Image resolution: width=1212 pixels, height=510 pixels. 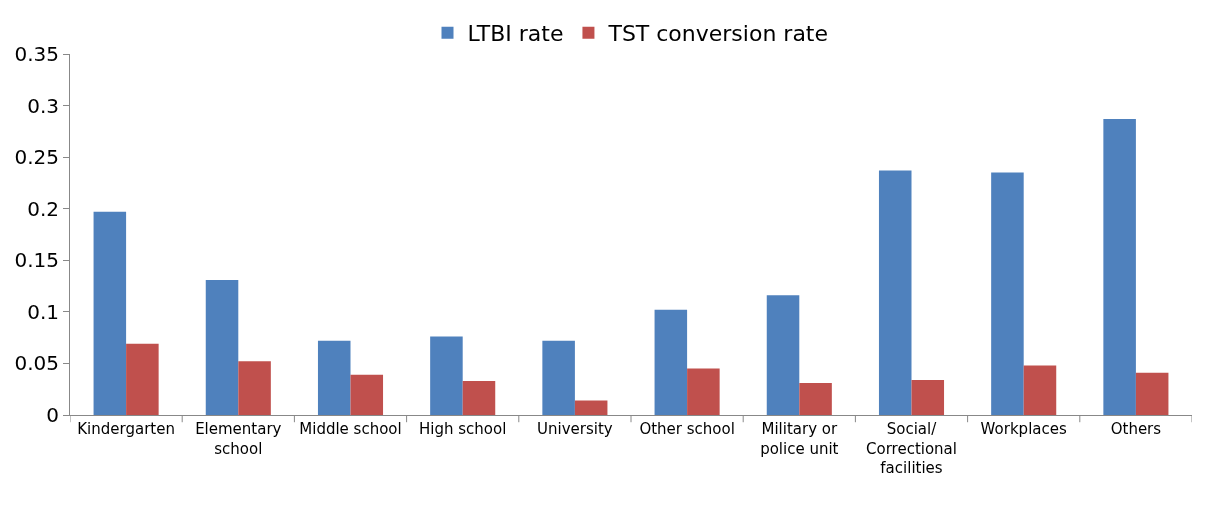 I want to click on y-tick-label: 0.1, so click(x=43, y=311).